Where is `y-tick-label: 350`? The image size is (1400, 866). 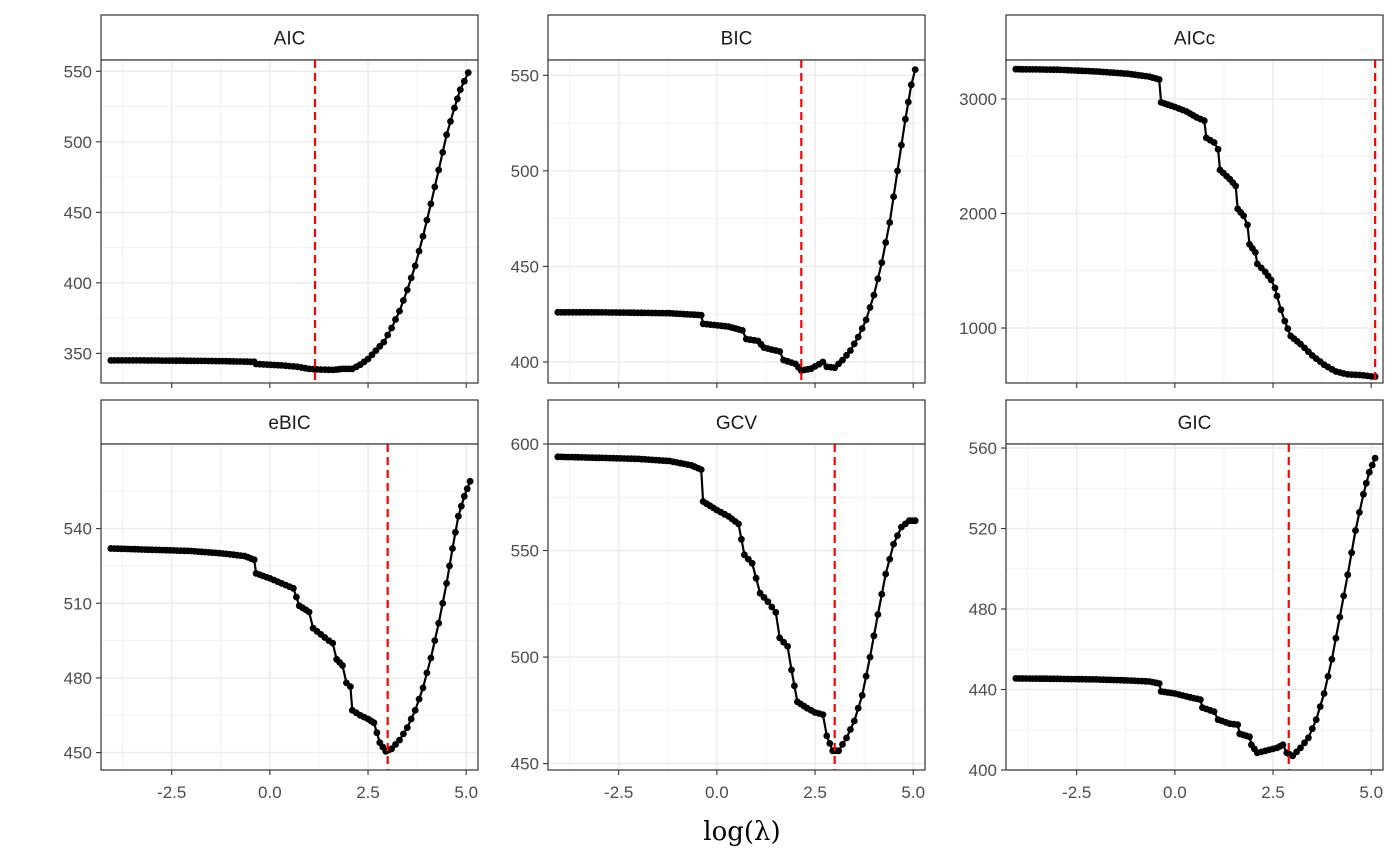
y-tick-label: 350 is located at coordinates (78, 353).